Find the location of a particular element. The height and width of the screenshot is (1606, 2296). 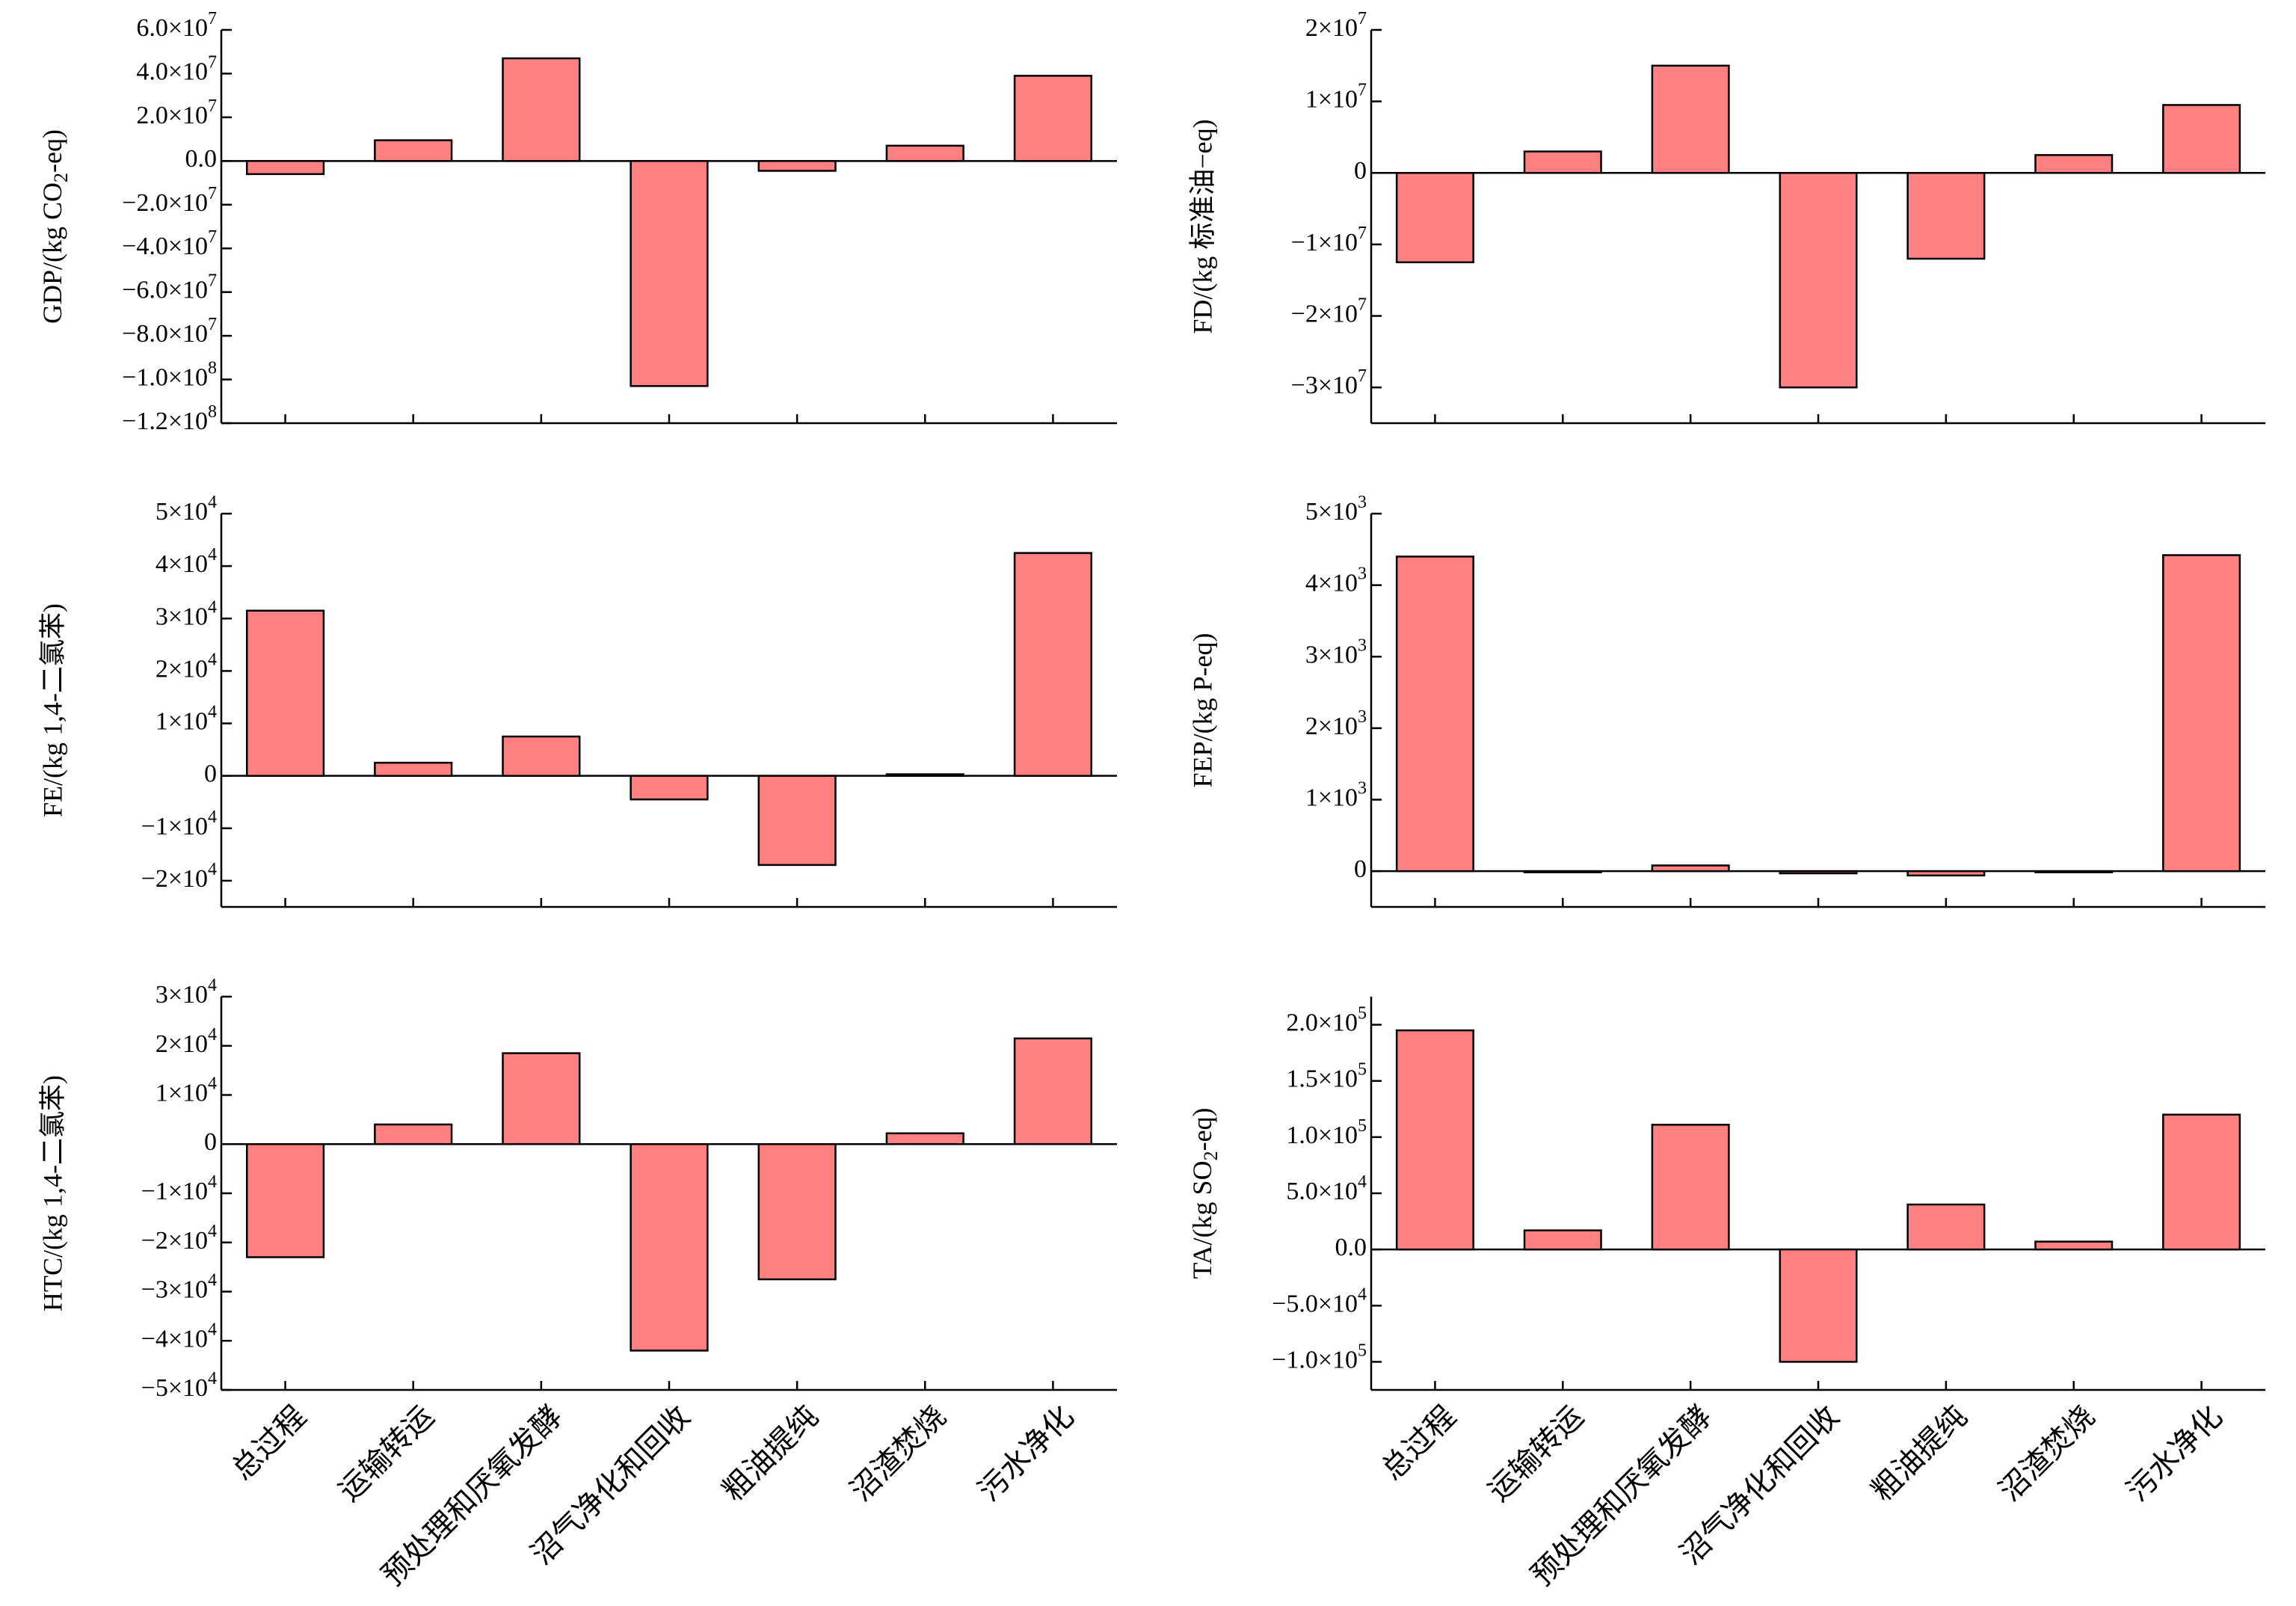

y-tick-label: 2×10³ is located at coordinates (1336, 723).